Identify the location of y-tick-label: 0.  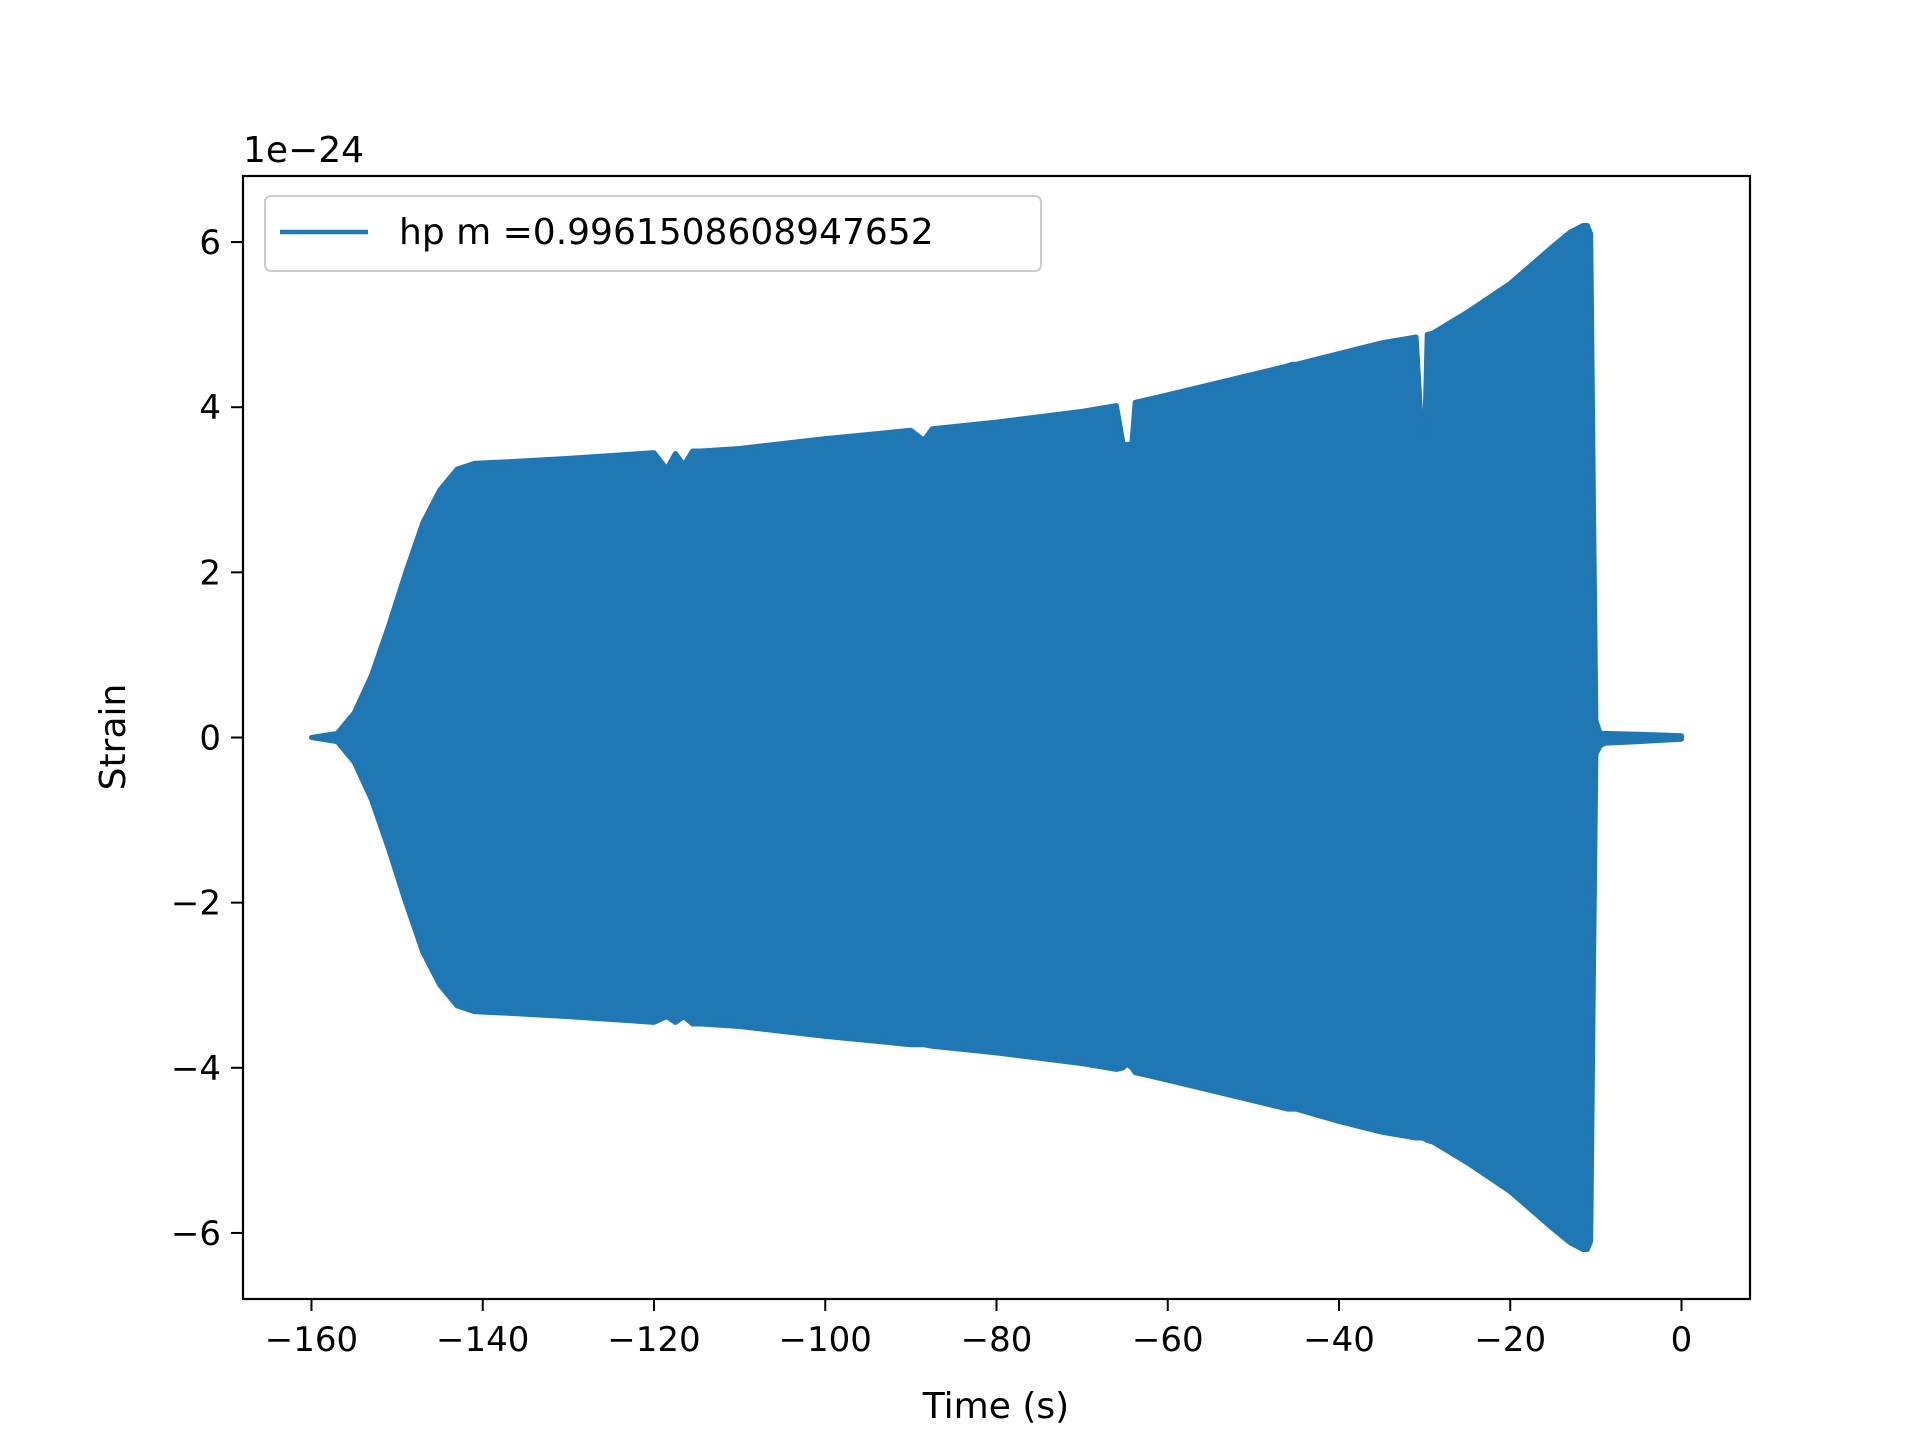
(210, 739).